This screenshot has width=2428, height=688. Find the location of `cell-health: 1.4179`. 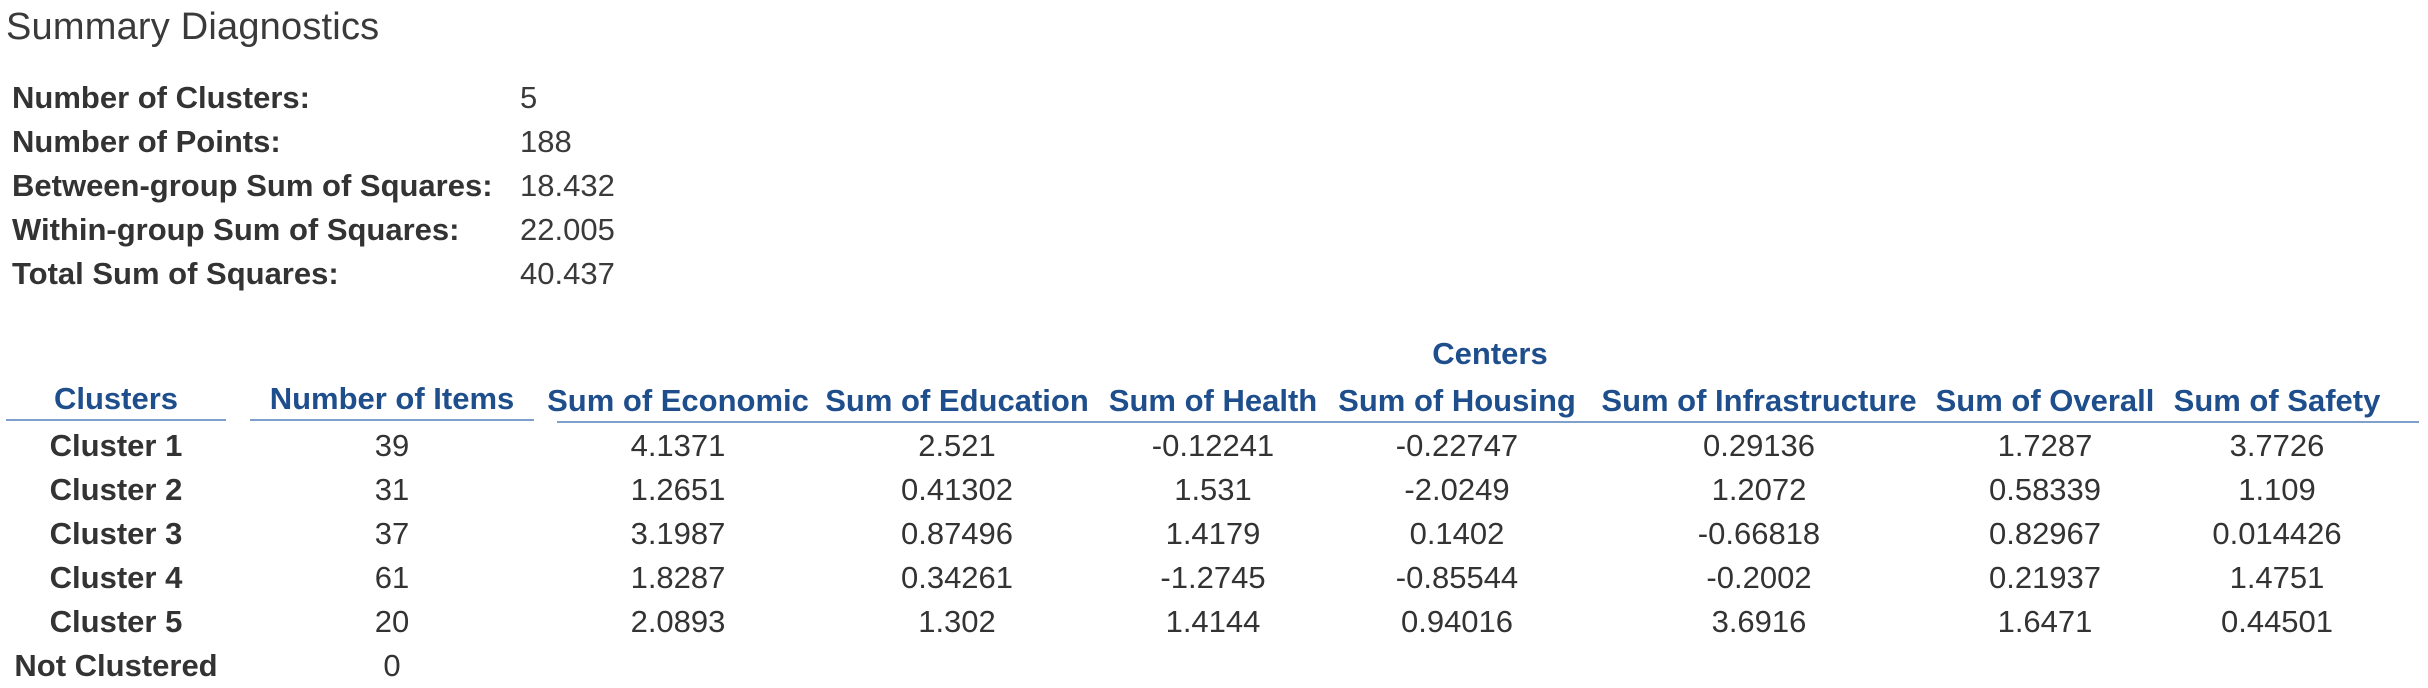

cell-health: 1.4179 is located at coordinates (1213, 533).